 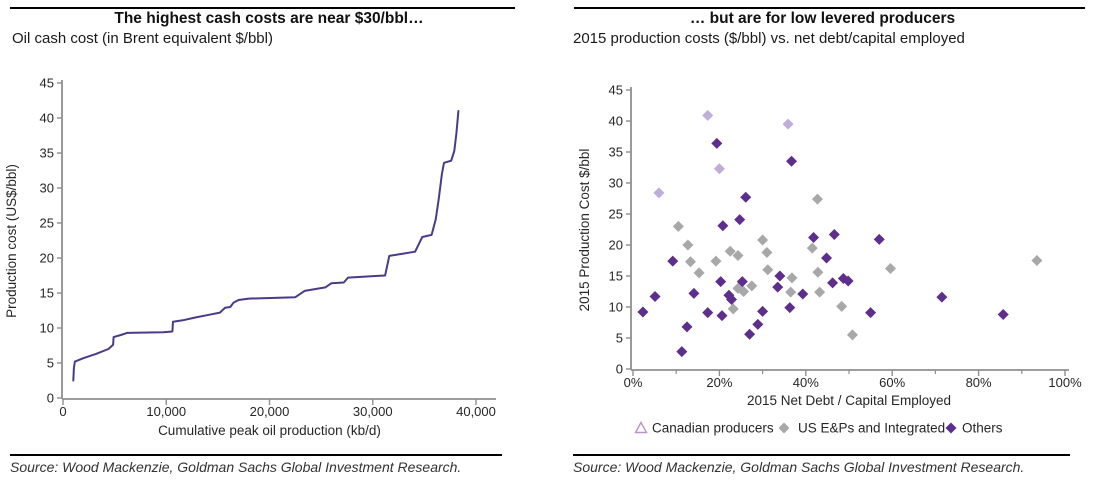 What do you see at coordinates (1065, 382) in the screenshot?
I see `x-tick-label: 100%` at bounding box center [1065, 382].